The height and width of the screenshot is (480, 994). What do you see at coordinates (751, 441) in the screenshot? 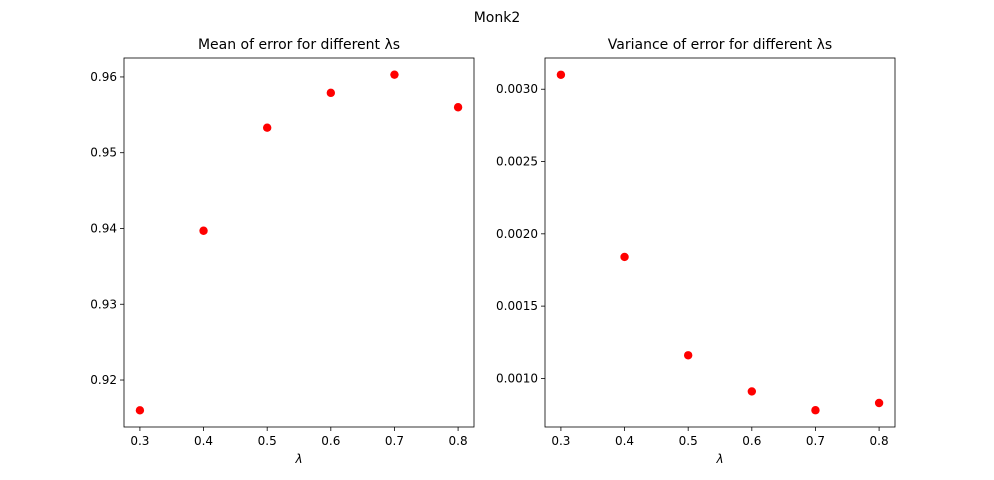
I see `variance-error-x-tick-label: 0.6` at bounding box center [751, 441].